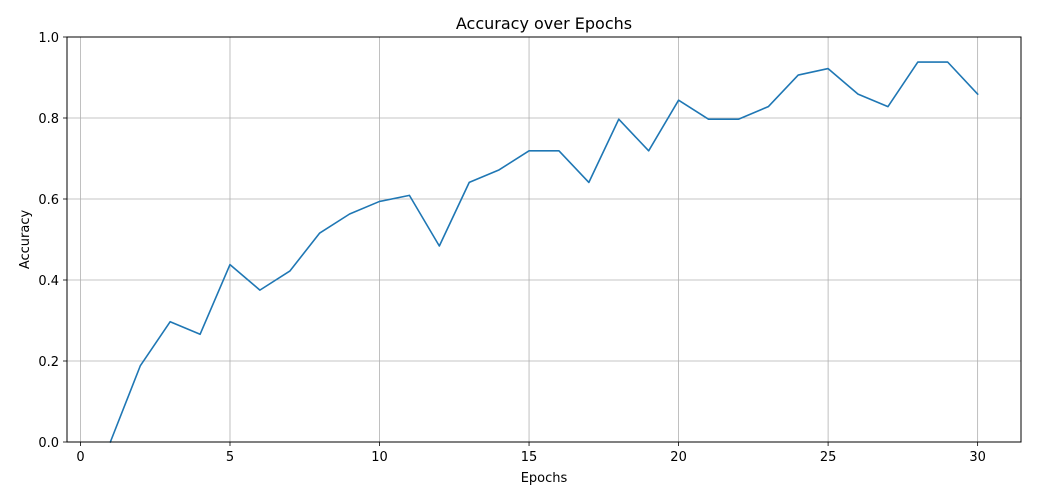 This screenshot has width=1038, height=504. Describe the element at coordinates (80, 457) in the screenshot. I see `x-tick-label: 0` at that location.